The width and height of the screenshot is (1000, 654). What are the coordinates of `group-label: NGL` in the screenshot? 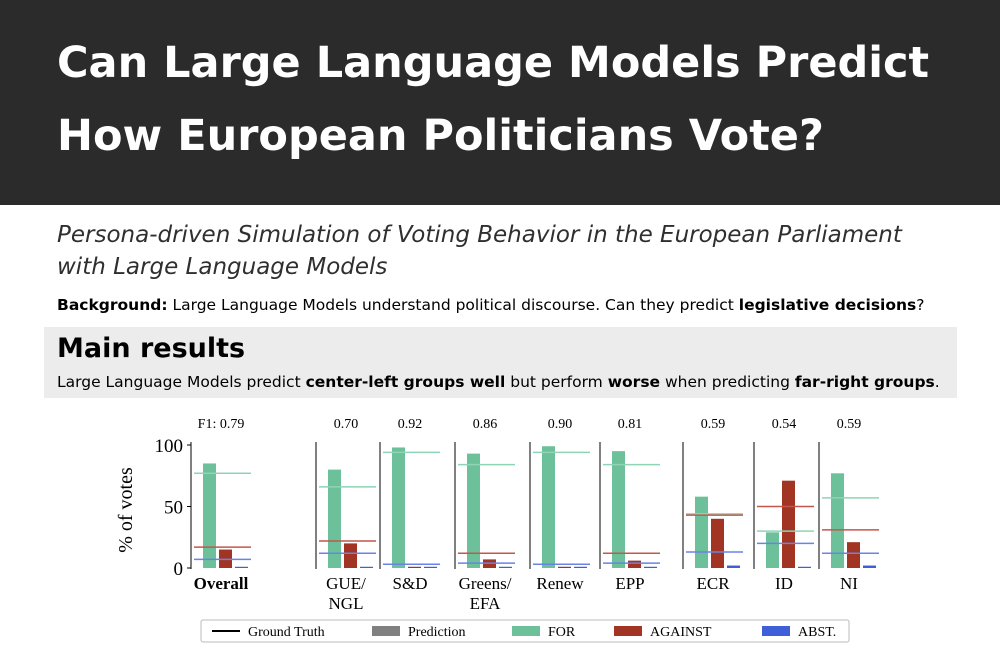 It's located at (346, 603).